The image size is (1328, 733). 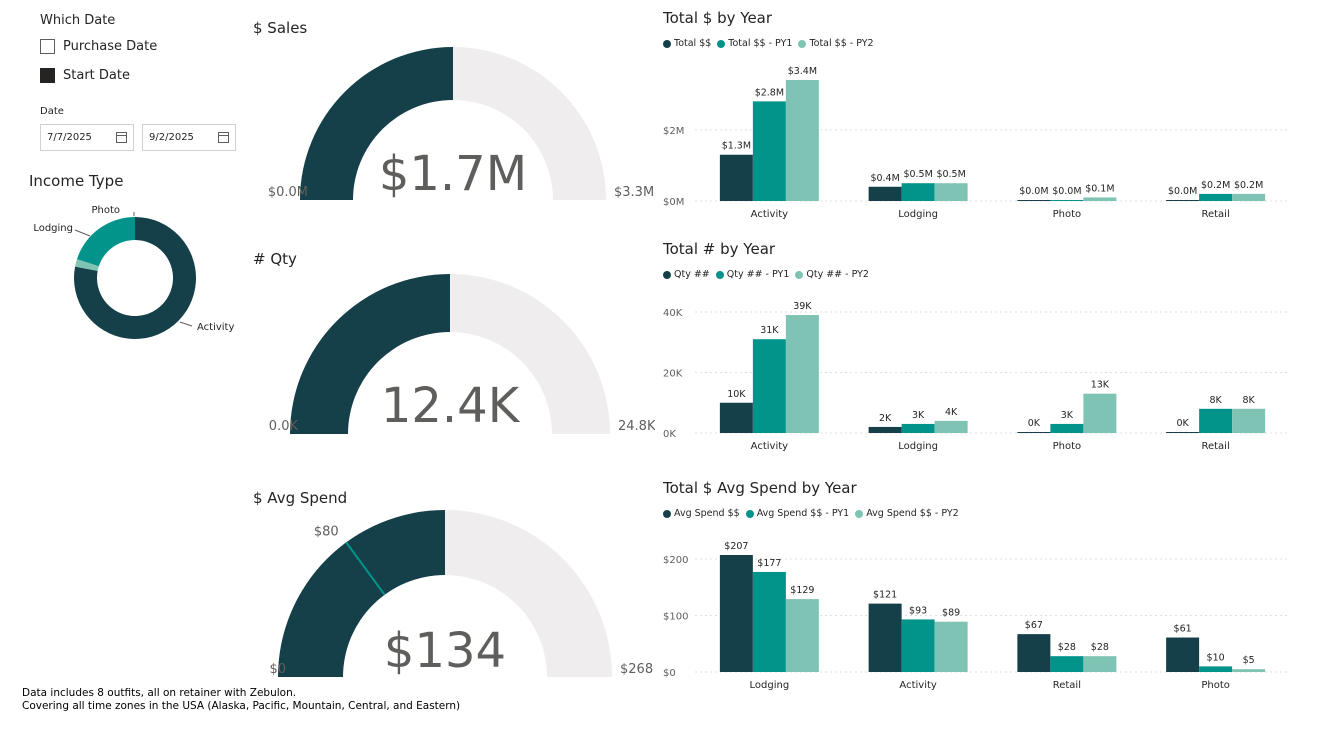 What do you see at coordinates (110, 46) in the screenshot?
I see `purchase-date-label: Purchase Date` at bounding box center [110, 46].